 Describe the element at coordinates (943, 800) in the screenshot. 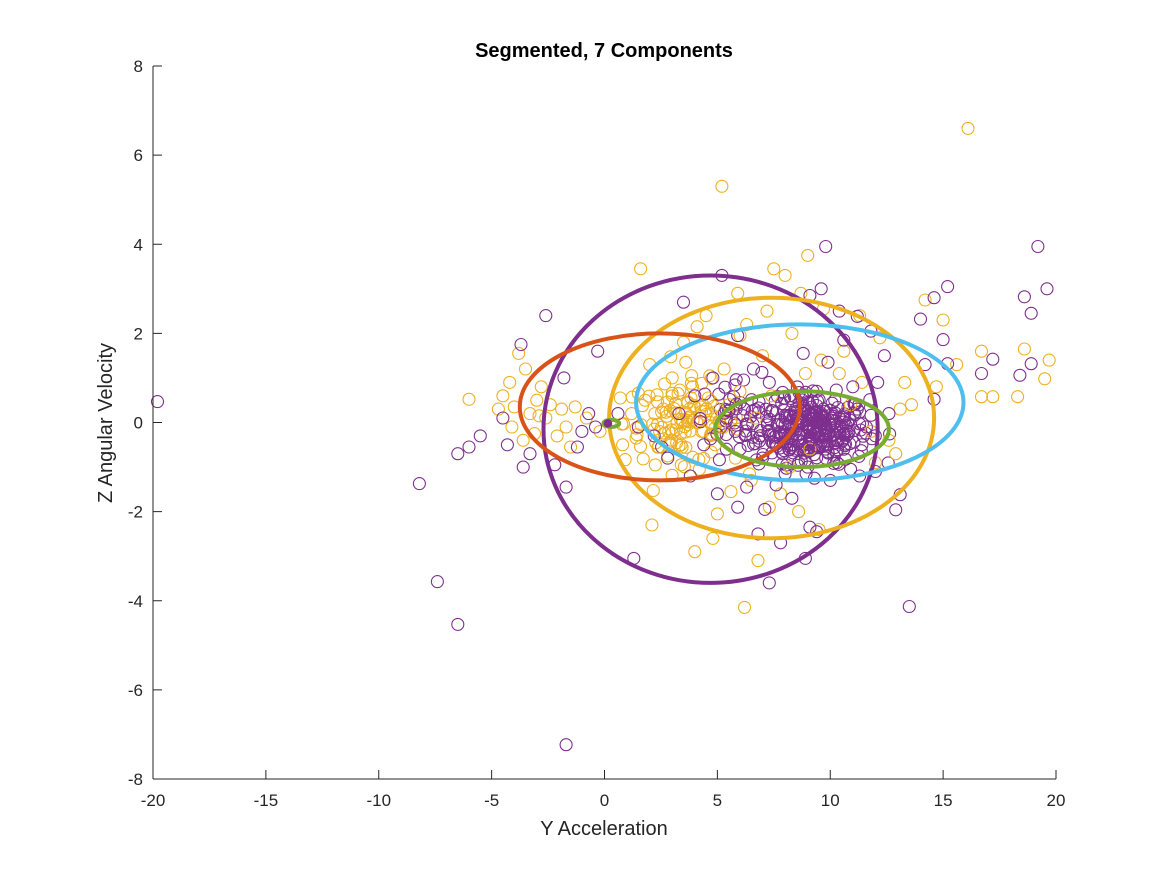

I see `x-tick-label: 15` at that location.